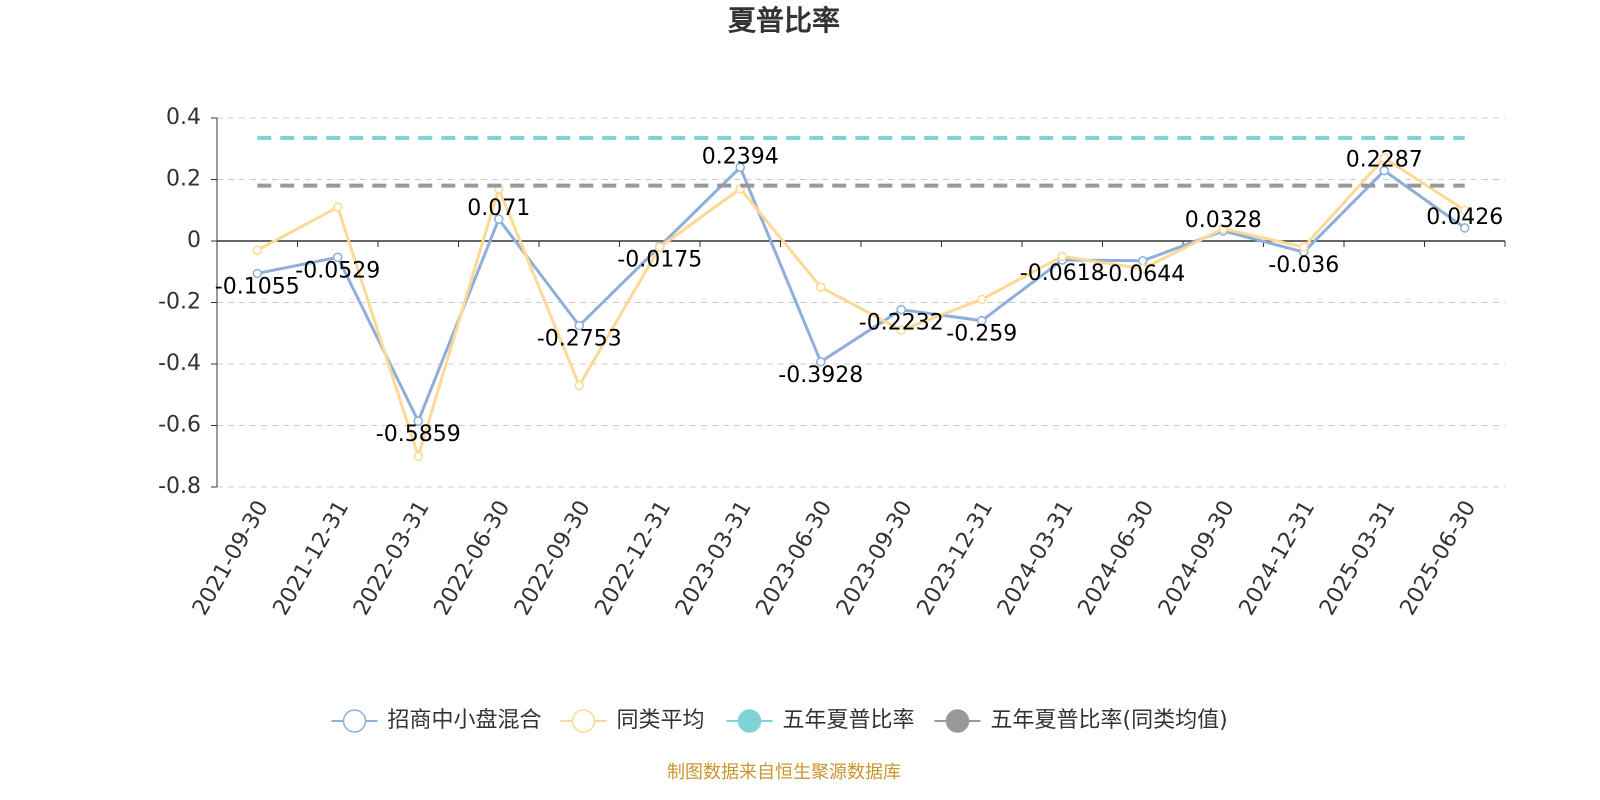  I want to click on x-tick-label: 2024-12-31, so click(1278, 558).